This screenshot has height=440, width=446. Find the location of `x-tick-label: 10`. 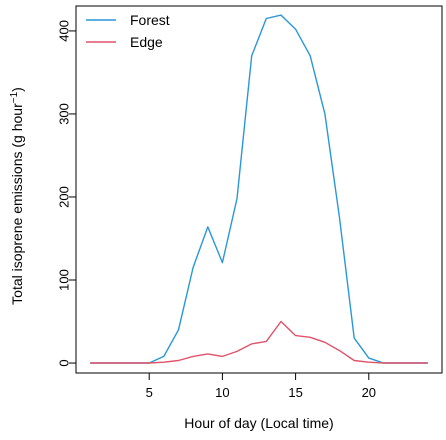

x-tick-label: 10 is located at coordinates (222, 392).